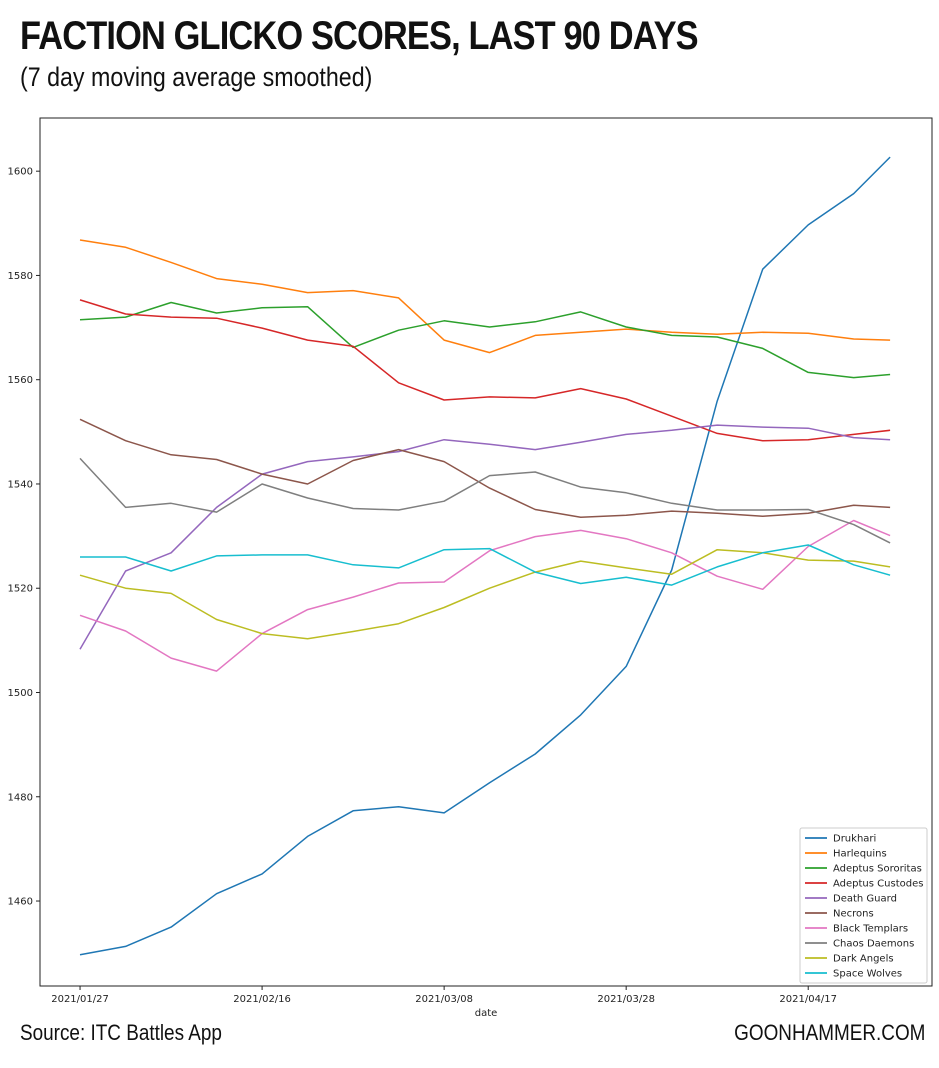 This screenshot has width=939, height=1068. Describe the element at coordinates (20, 484) in the screenshot. I see `y-tick-label: 1540` at that location.